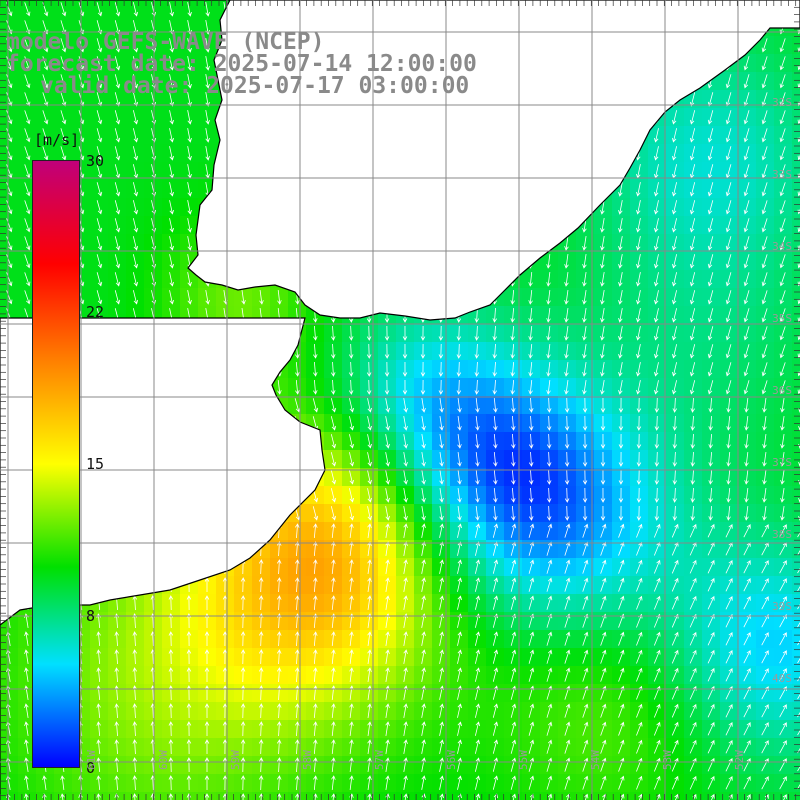 The image size is (800, 800). What do you see at coordinates (56, 464) in the screenshot?
I see `colorbar` at bounding box center [56, 464].